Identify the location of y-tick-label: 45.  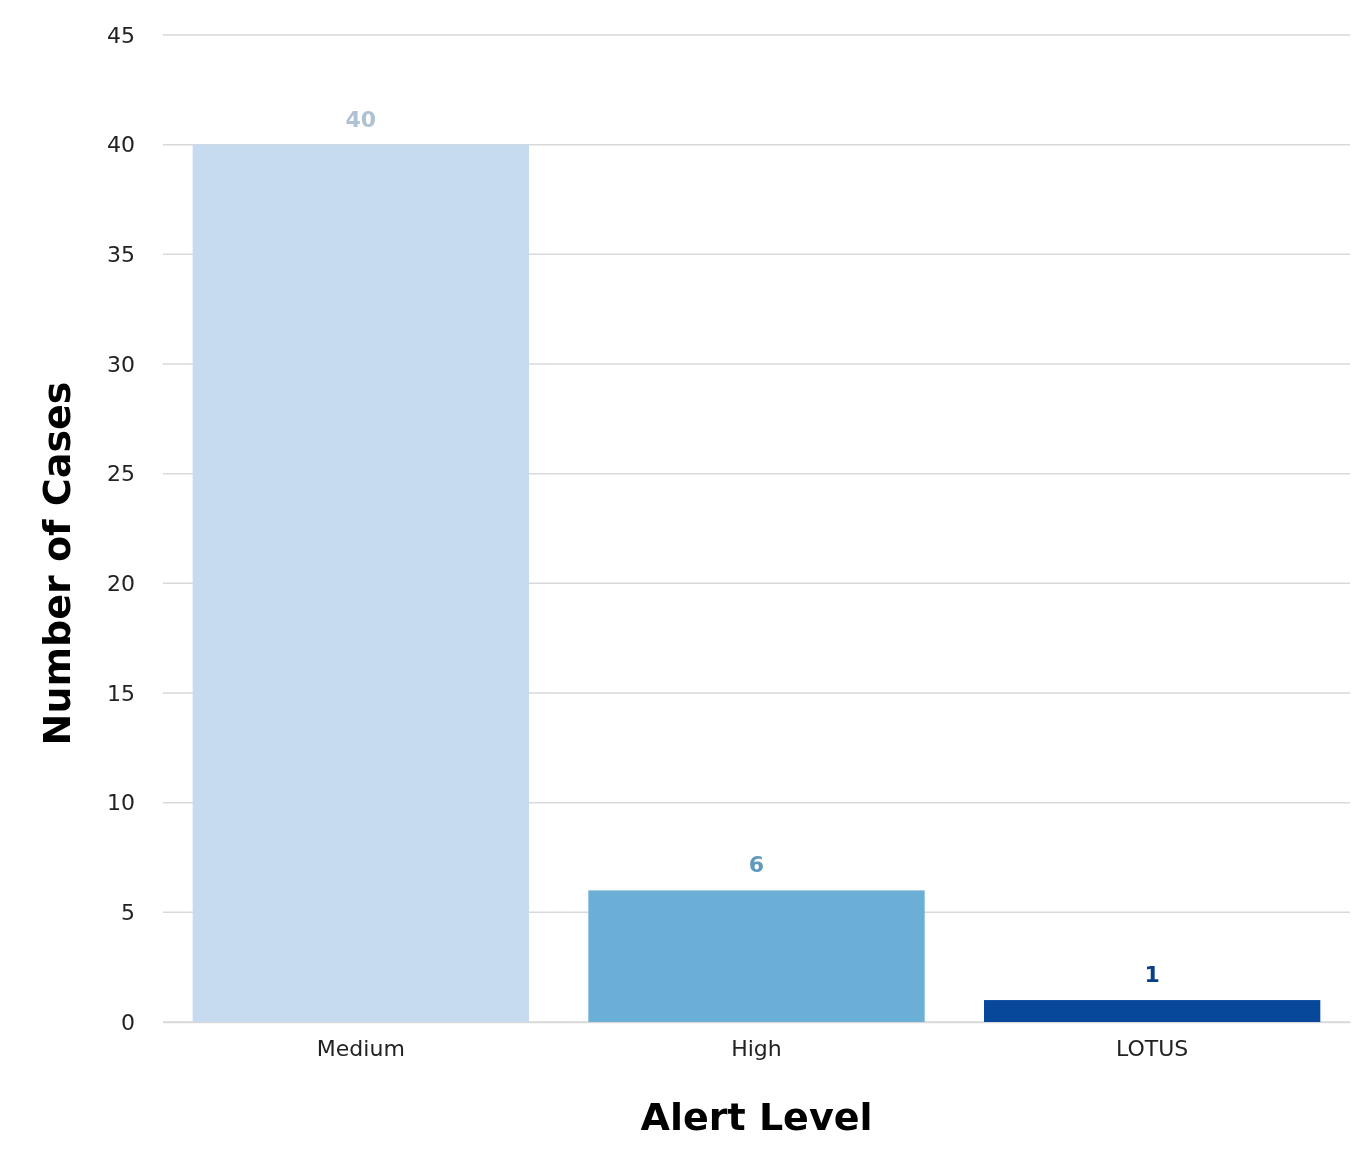
(121, 35).